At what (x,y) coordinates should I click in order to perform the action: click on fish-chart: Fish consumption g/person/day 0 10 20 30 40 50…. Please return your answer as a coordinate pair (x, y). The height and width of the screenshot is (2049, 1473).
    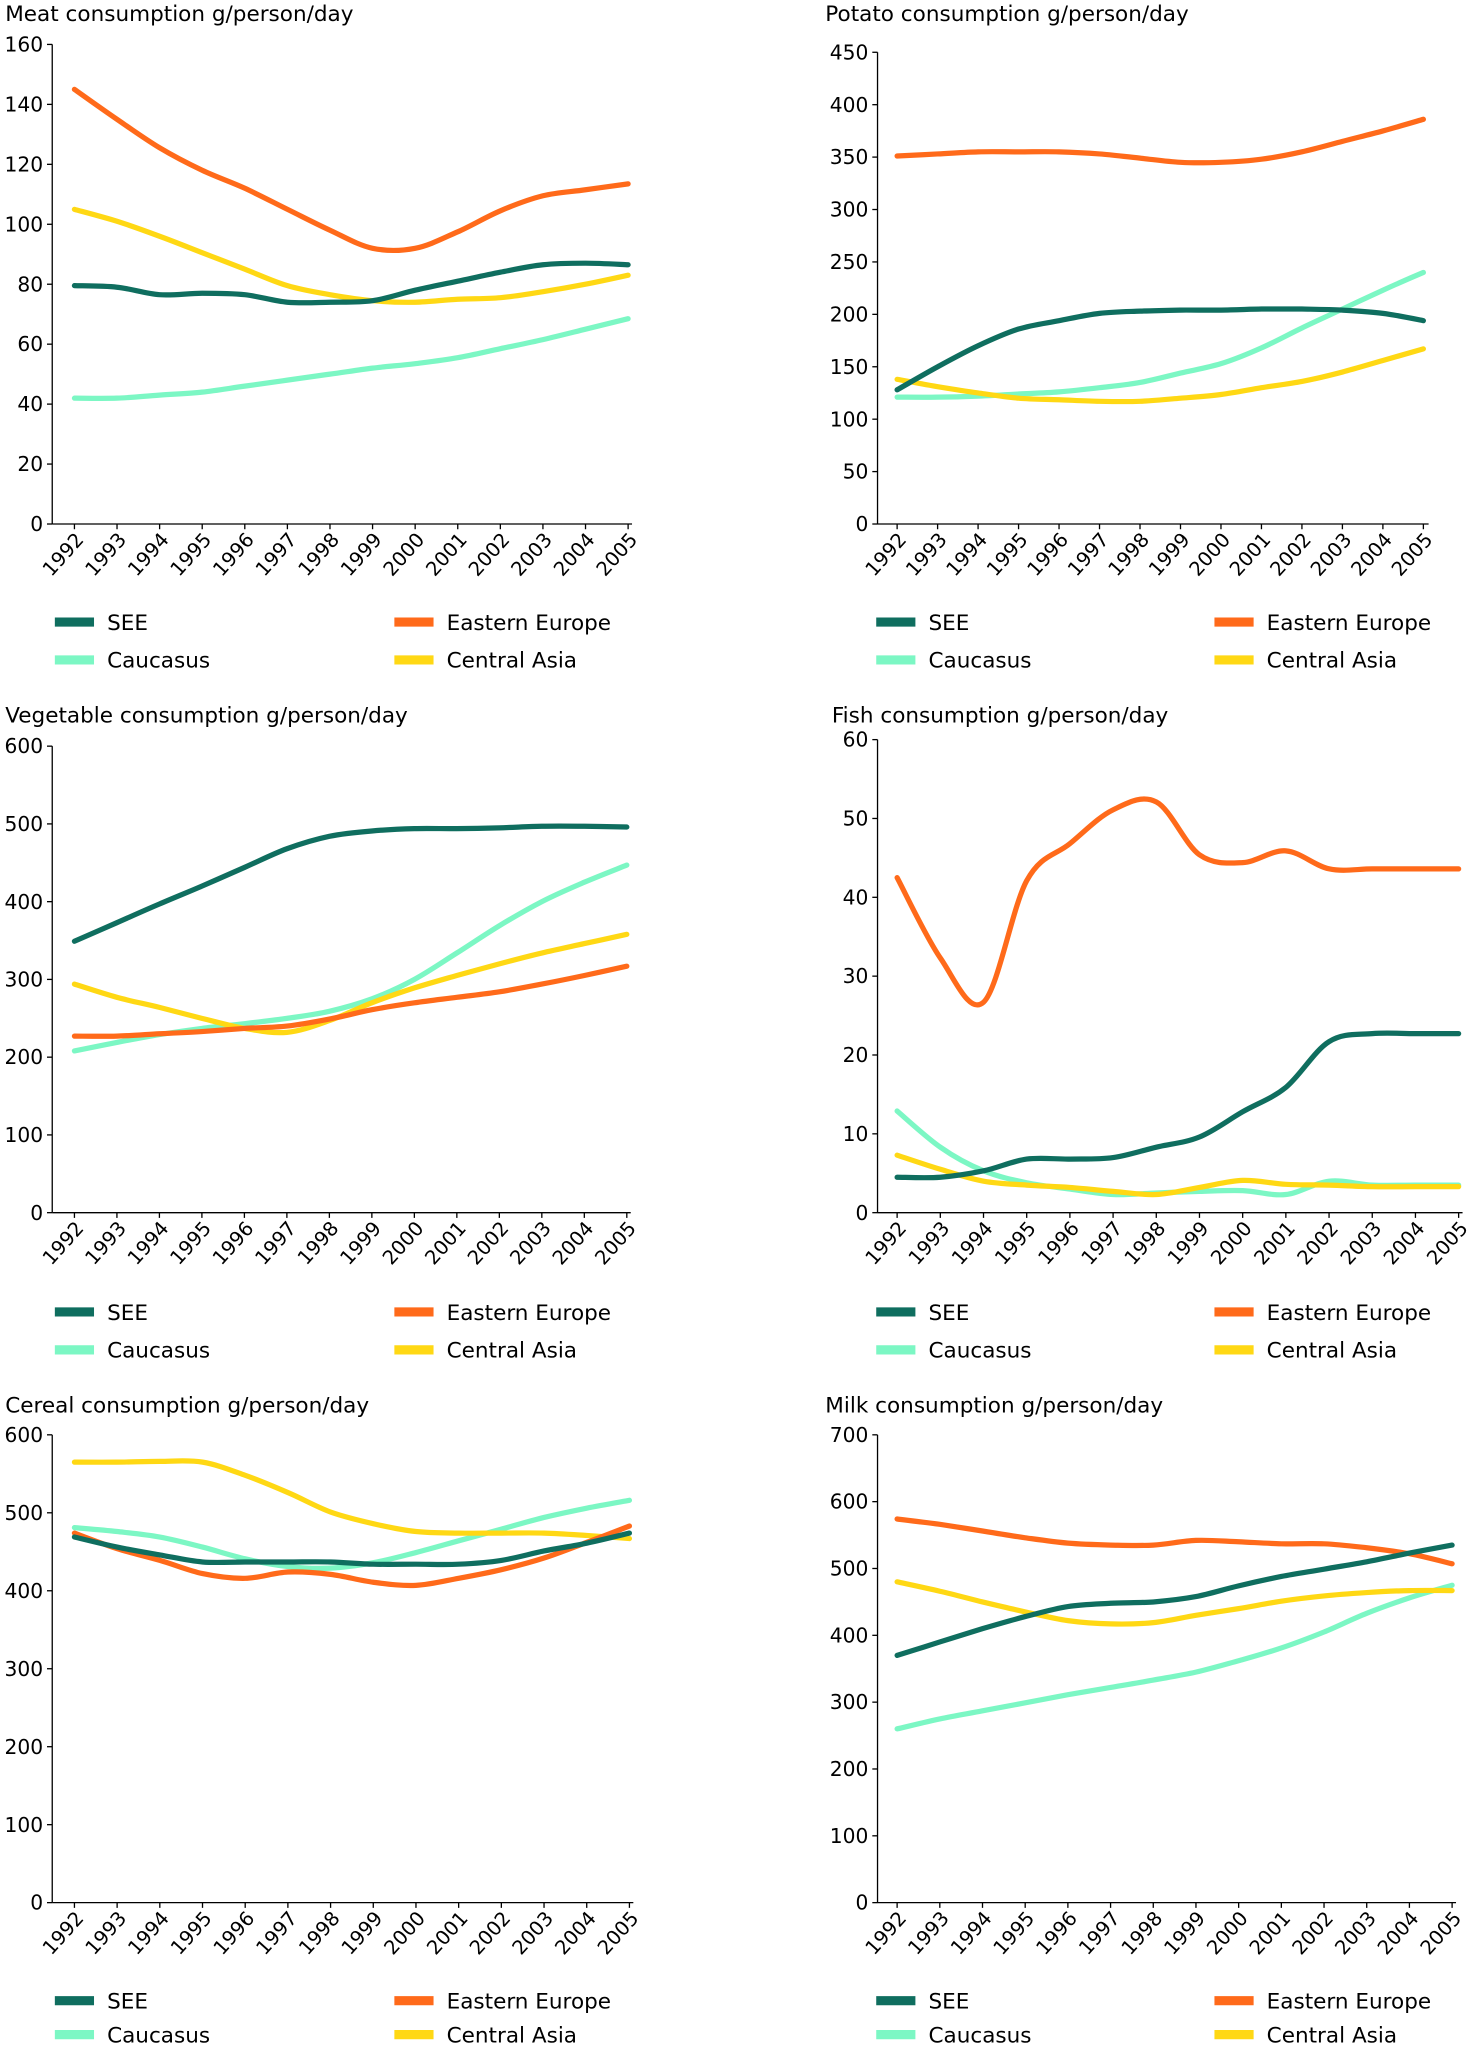
    Looking at the image, I should click on (1152, 1034).